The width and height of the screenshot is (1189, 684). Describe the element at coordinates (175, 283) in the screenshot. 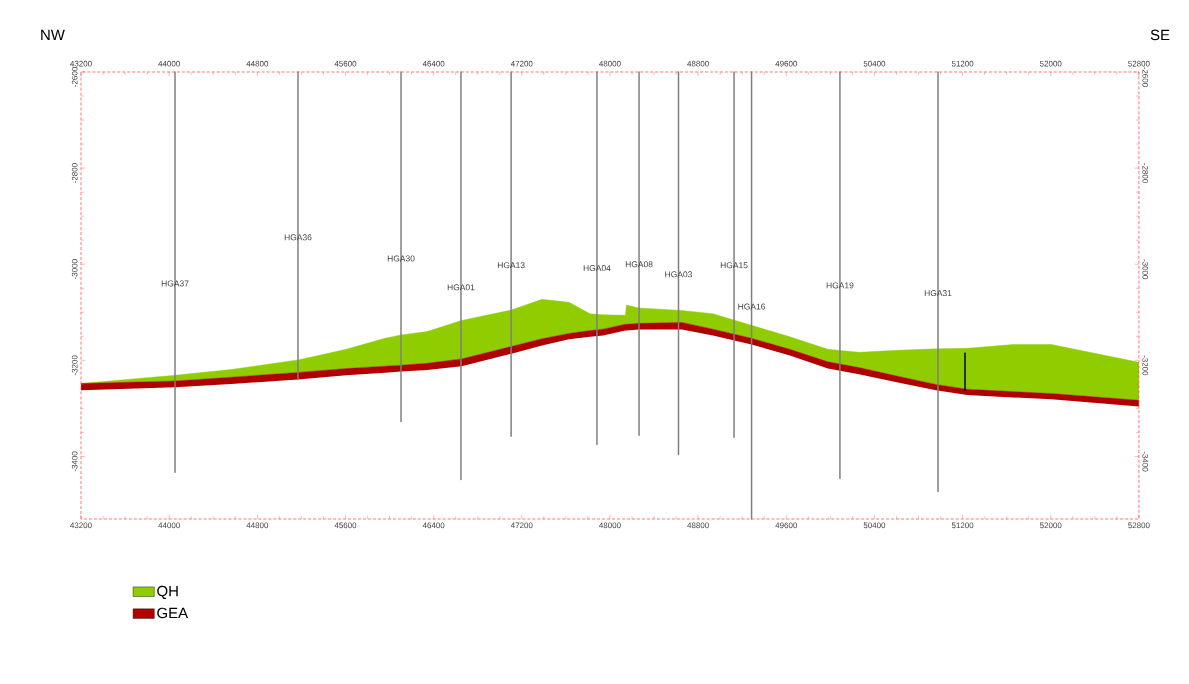

I see `annotation: HGA37` at that location.